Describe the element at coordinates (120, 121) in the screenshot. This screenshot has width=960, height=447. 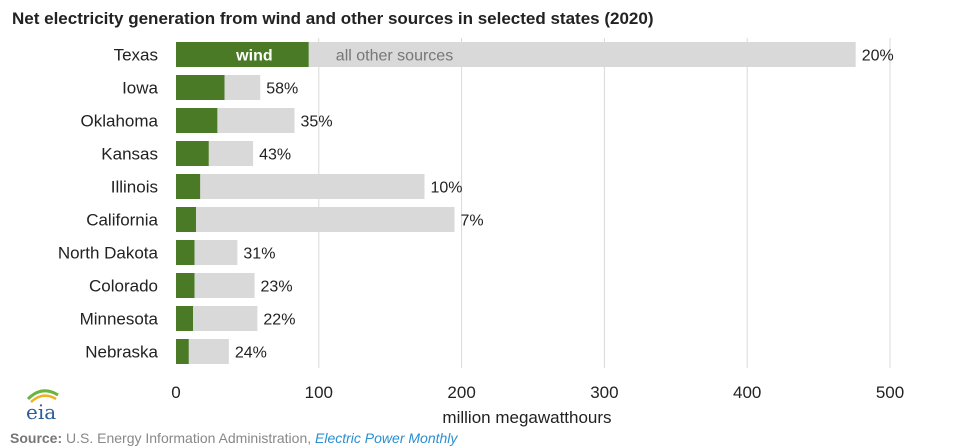
I see `category-label: Oklahoma` at that location.